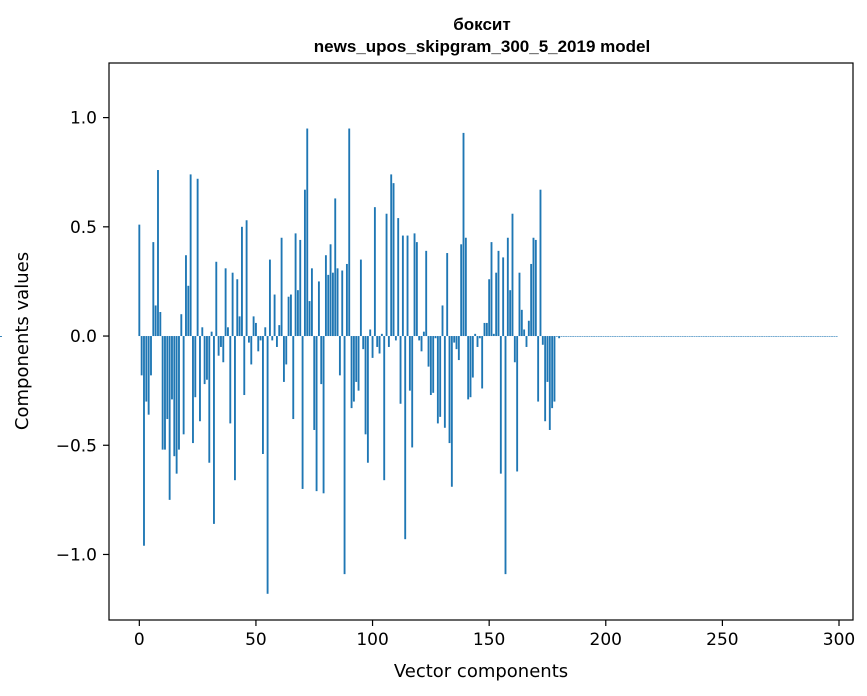 This screenshot has height=696, width=867. Describe the element at coordinates (139, 640) in the screenshot. I see `x-tick-label: 0` at that location.